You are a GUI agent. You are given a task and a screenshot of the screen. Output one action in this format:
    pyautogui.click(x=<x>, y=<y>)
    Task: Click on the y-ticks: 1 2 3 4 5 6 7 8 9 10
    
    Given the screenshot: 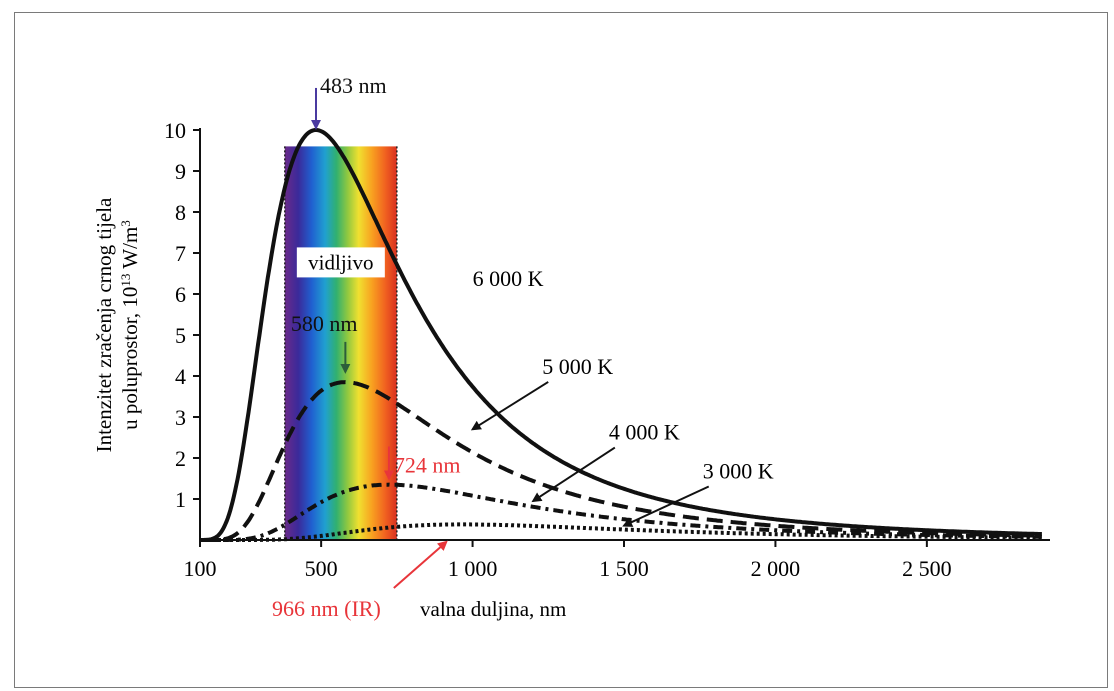 What is the action you would take?
    pyautogui.click(x=182, y=315)
    